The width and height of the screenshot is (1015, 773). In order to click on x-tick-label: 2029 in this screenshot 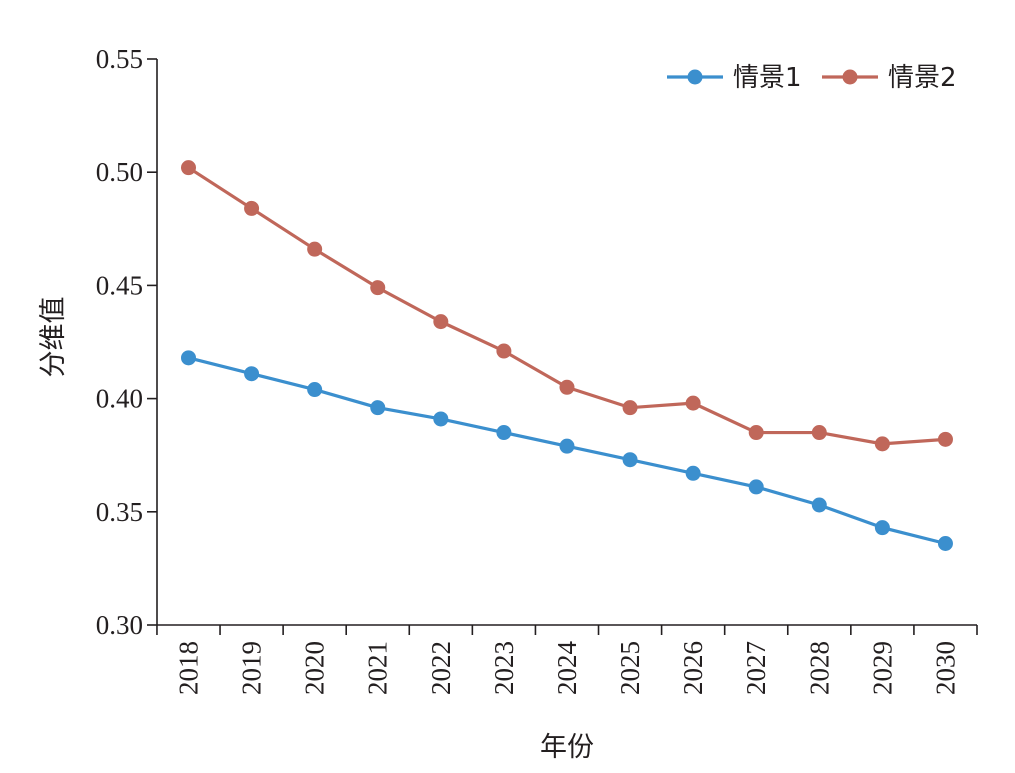, I will do `click(882, 668)`.